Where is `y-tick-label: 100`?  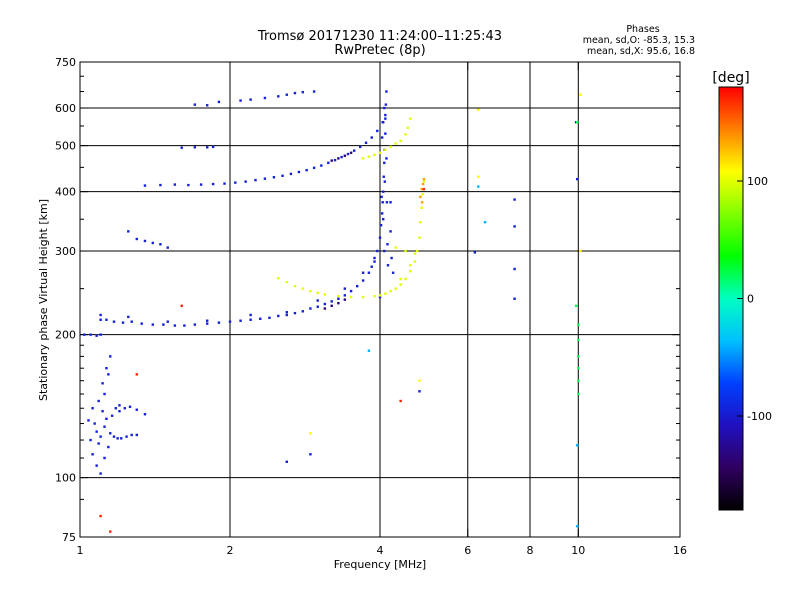 y-tick-label: 100 is located at coordinates (65, 478).